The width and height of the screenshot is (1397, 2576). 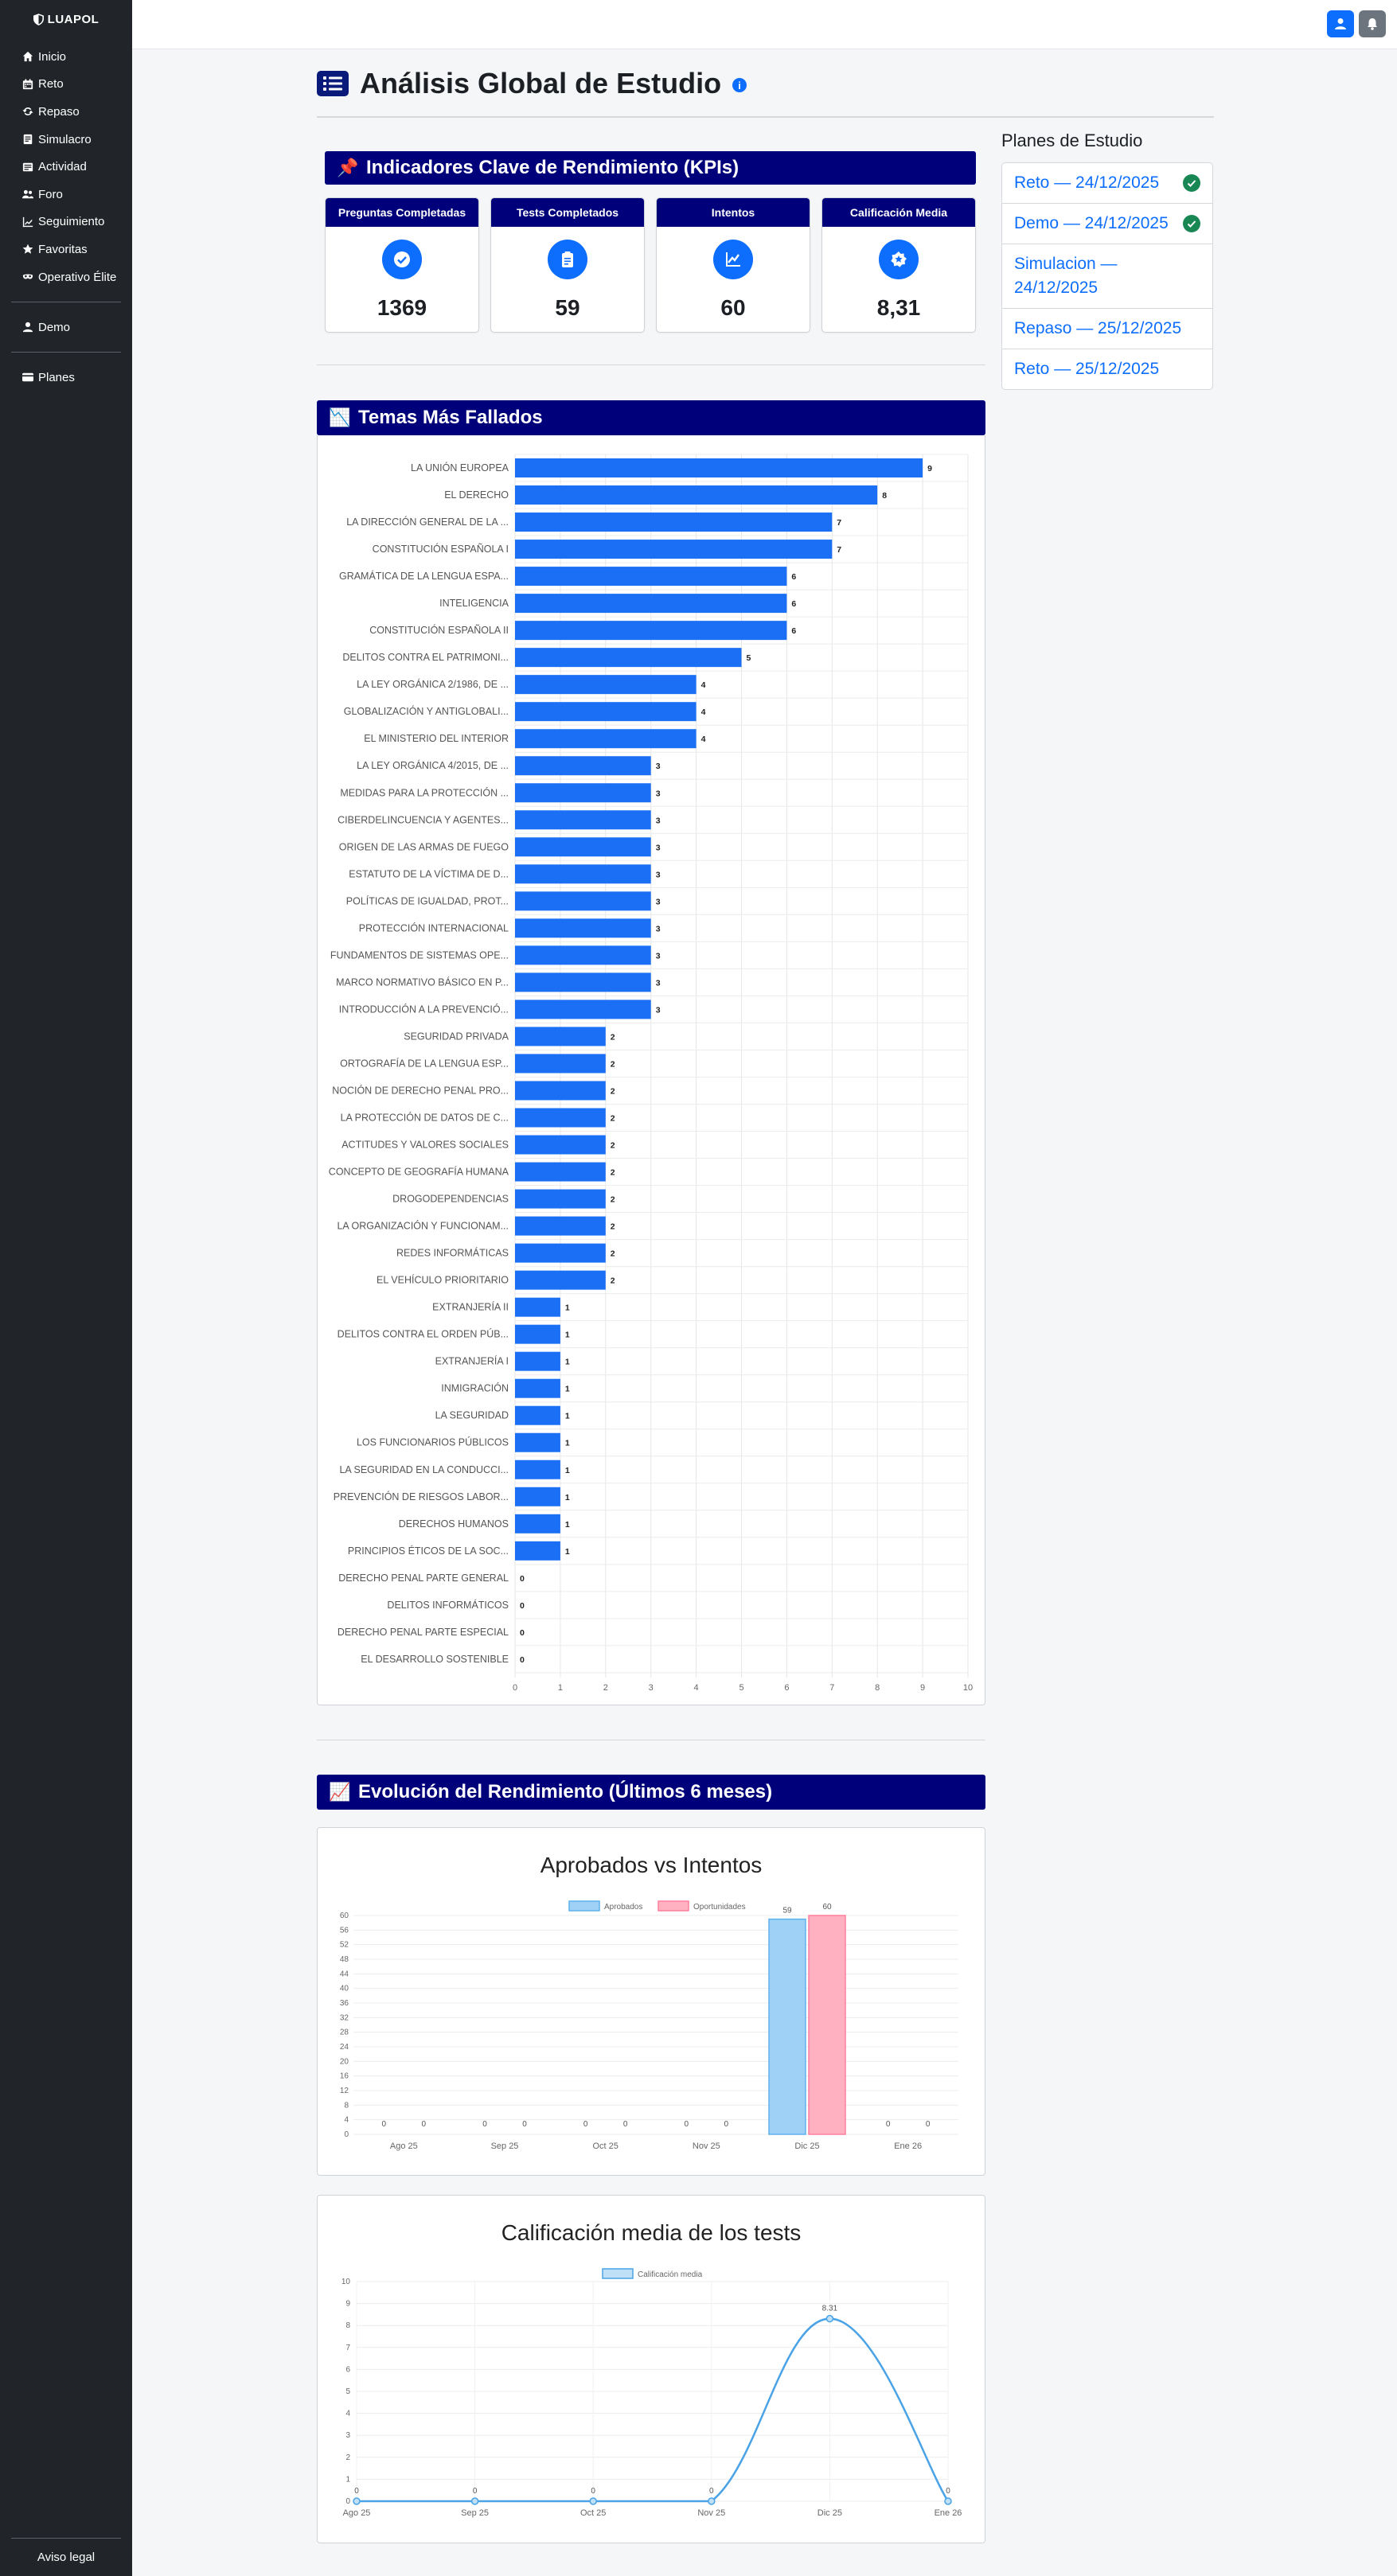 I want to click on y-tick-label: 16, so click(x=344, y=2076).